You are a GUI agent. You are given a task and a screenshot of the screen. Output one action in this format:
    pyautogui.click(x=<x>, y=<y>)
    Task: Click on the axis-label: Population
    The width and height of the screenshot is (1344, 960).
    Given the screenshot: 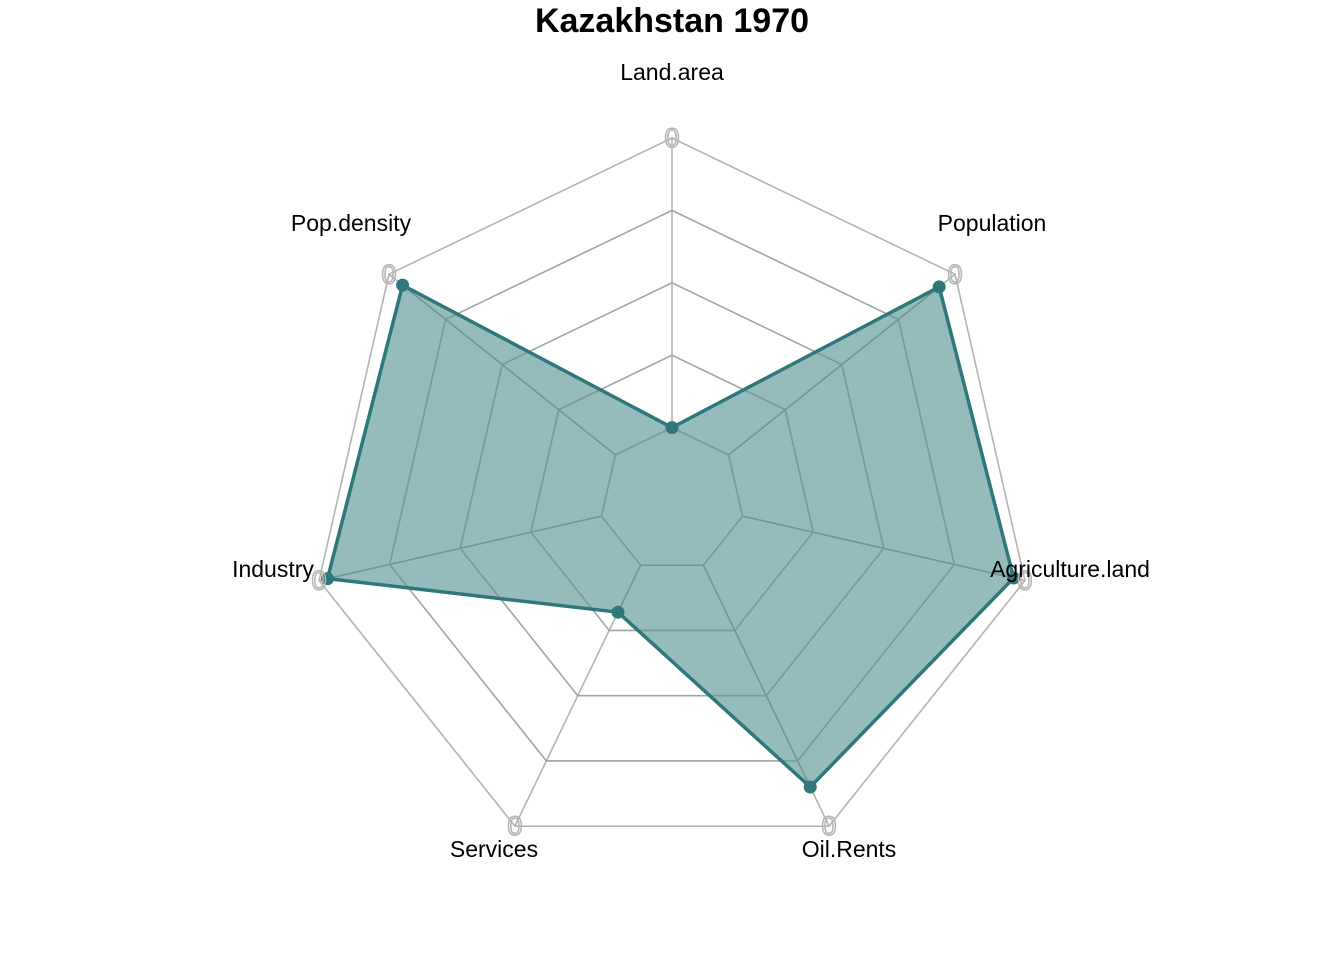 What is the action you would take?
    pyautogui.click(x=992, y=223)
    